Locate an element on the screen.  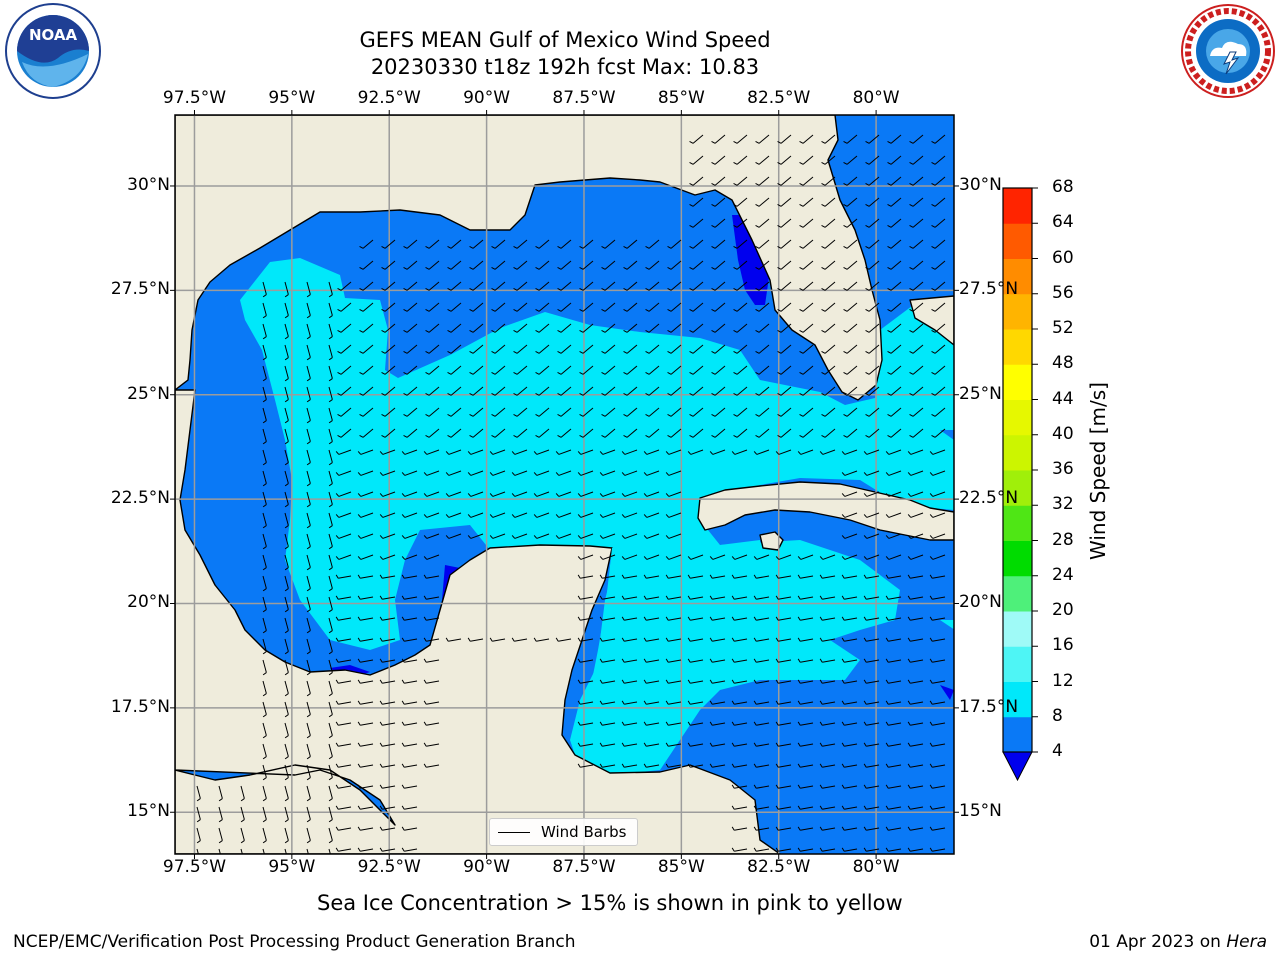
lat-tick-label-left: 15°N is located at coordinates (148, 811).